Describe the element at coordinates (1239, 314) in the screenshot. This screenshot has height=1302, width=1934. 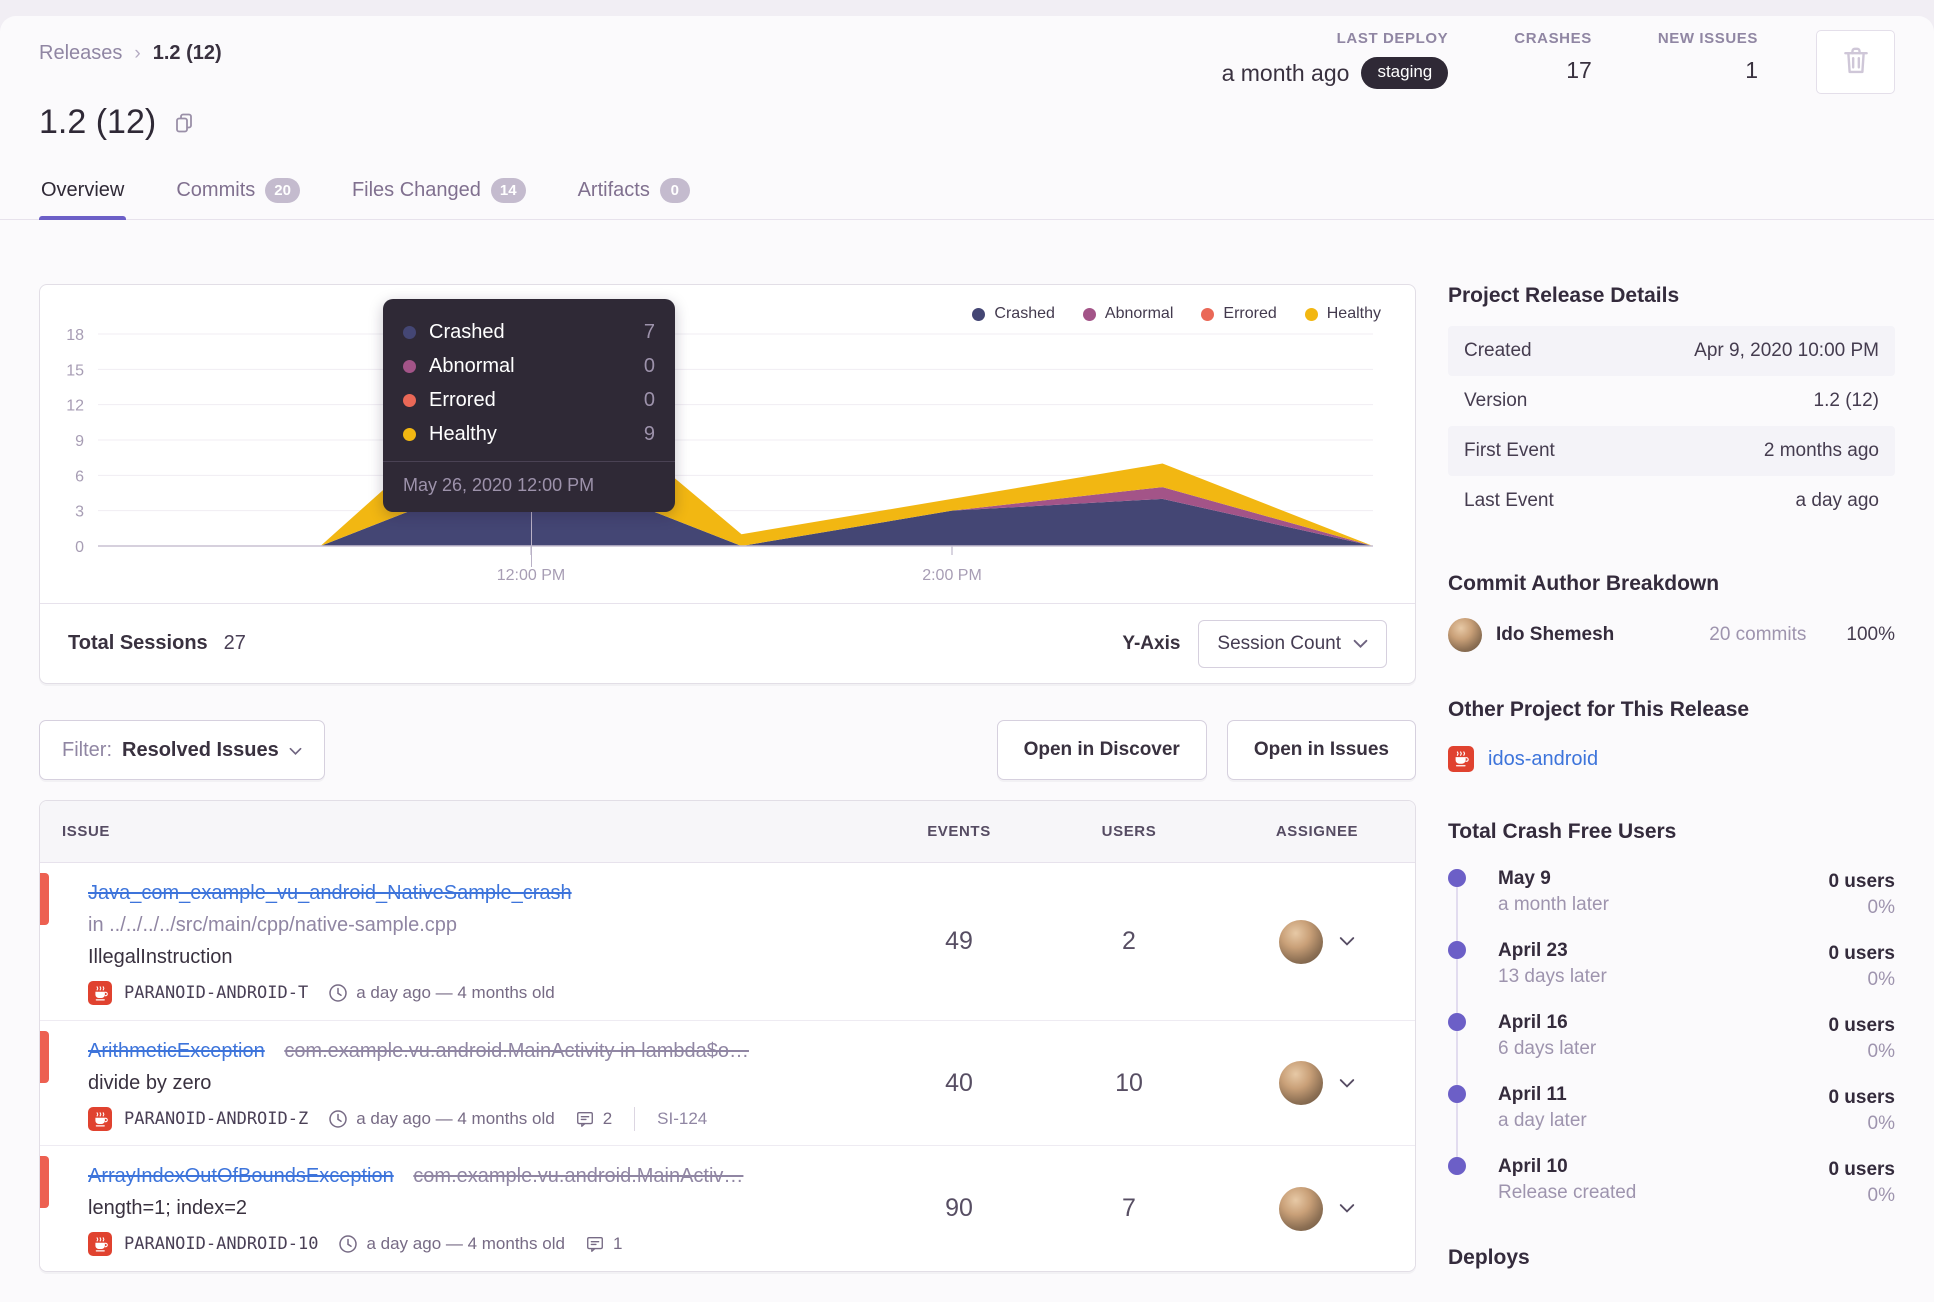
I see `legend-item-errored: Errored` at that location.